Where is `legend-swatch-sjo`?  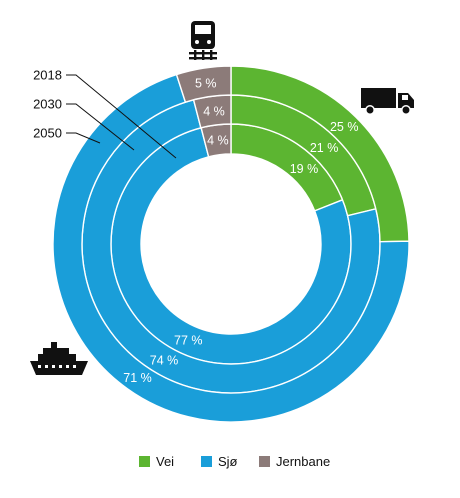 legend-swatch-sjo is located at coordinates (206, 461).